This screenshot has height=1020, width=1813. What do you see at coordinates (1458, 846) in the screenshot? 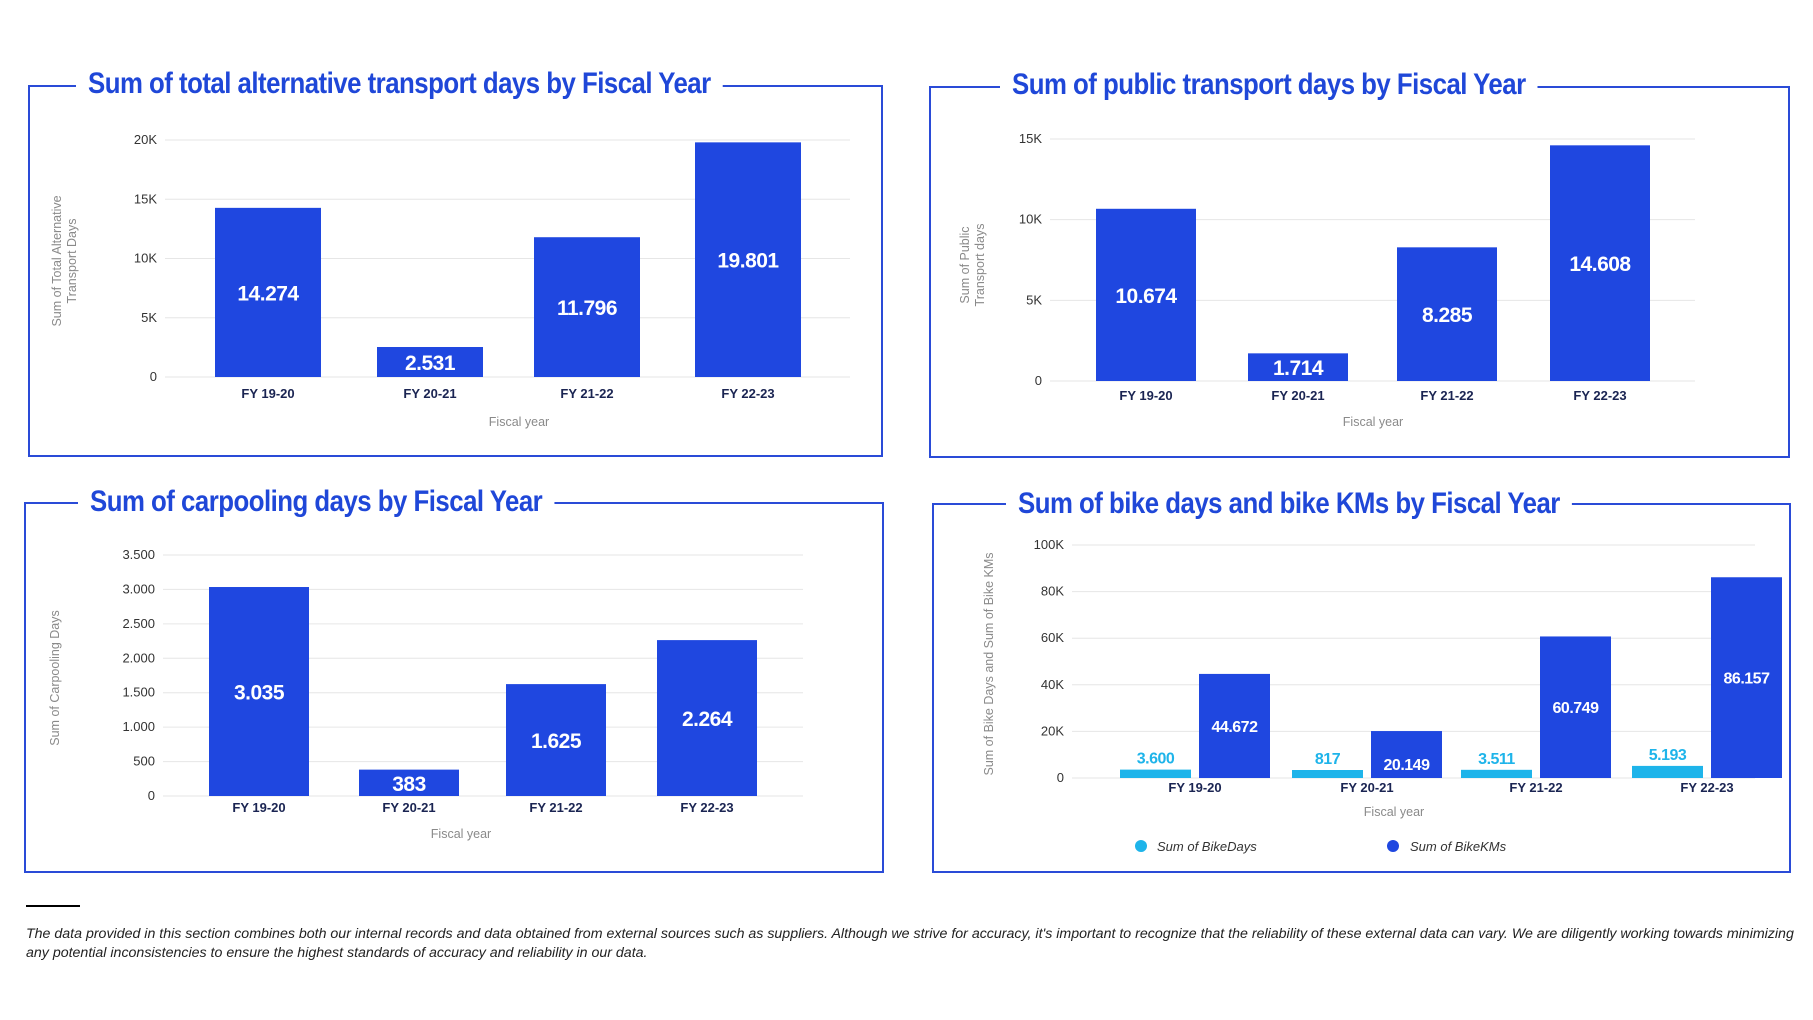
I see `legend-label: Sum of BikeKMs` at bounding box center [1458, 846].